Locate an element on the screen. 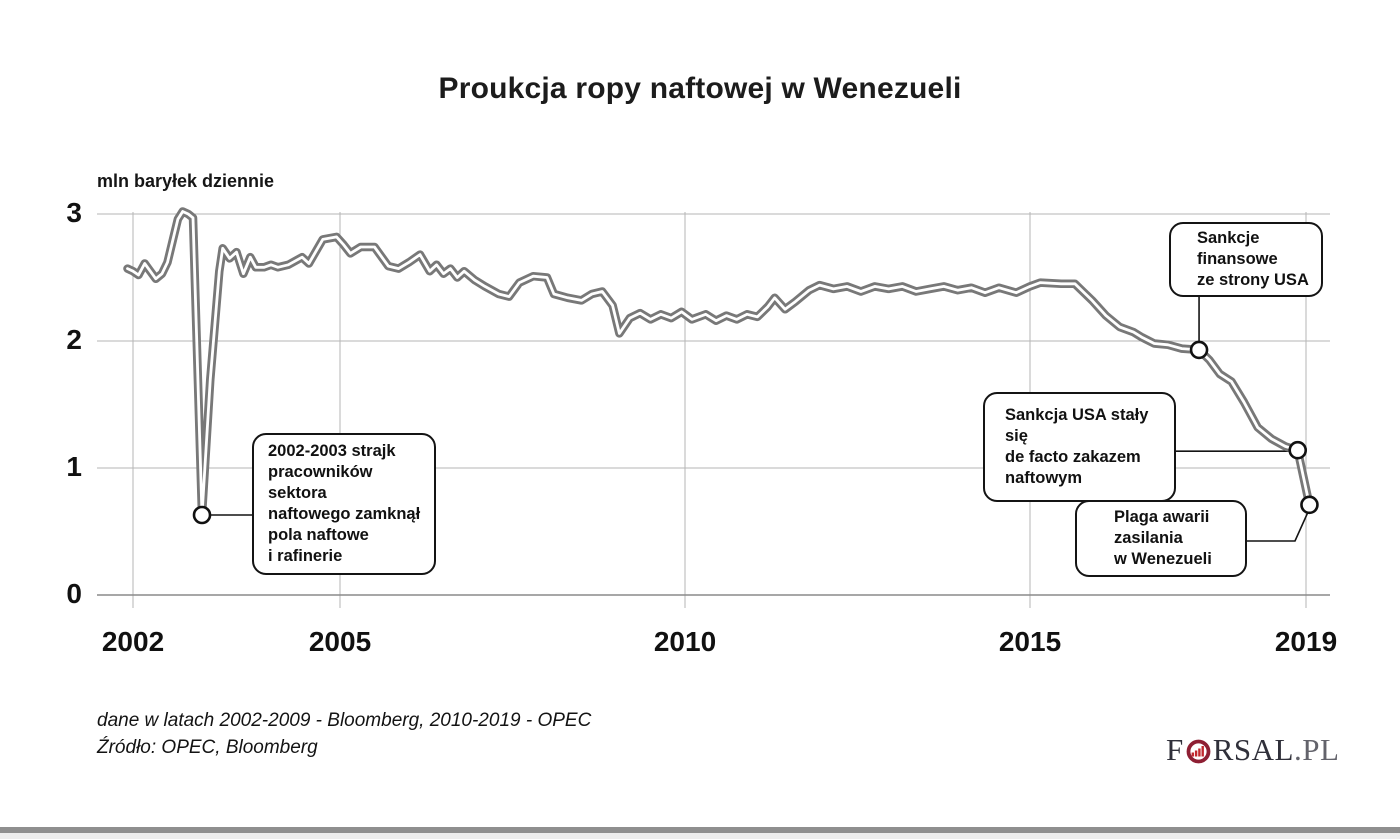  logo-bar-chart-ring-icon is located at coordinates (1198, 751).